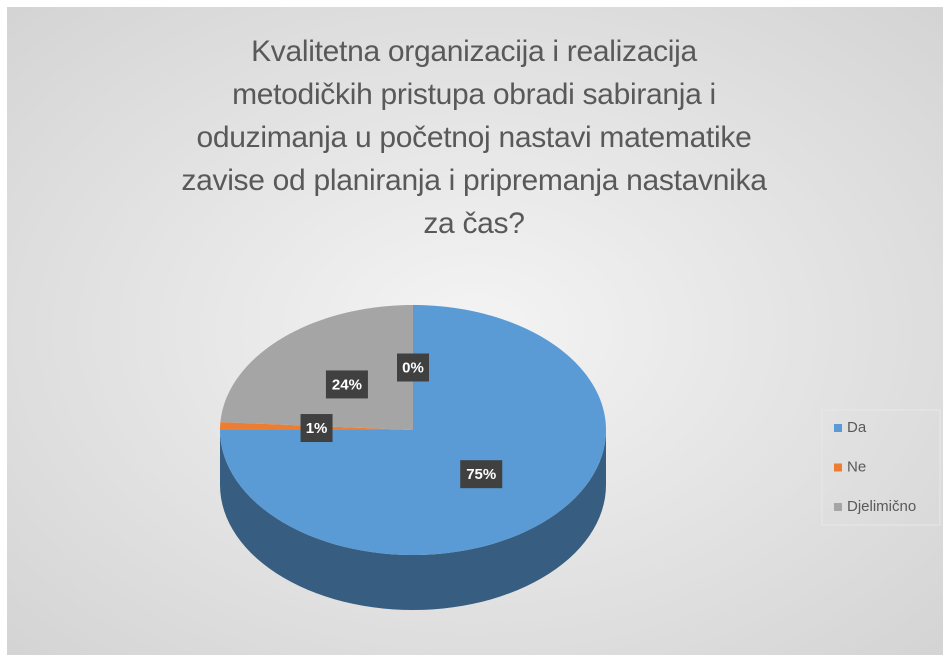  What do you see at coordinates (875, 467) in the screenshot?
I see `legend: Da Ne Djelimično` at bounding box center [875, 467].